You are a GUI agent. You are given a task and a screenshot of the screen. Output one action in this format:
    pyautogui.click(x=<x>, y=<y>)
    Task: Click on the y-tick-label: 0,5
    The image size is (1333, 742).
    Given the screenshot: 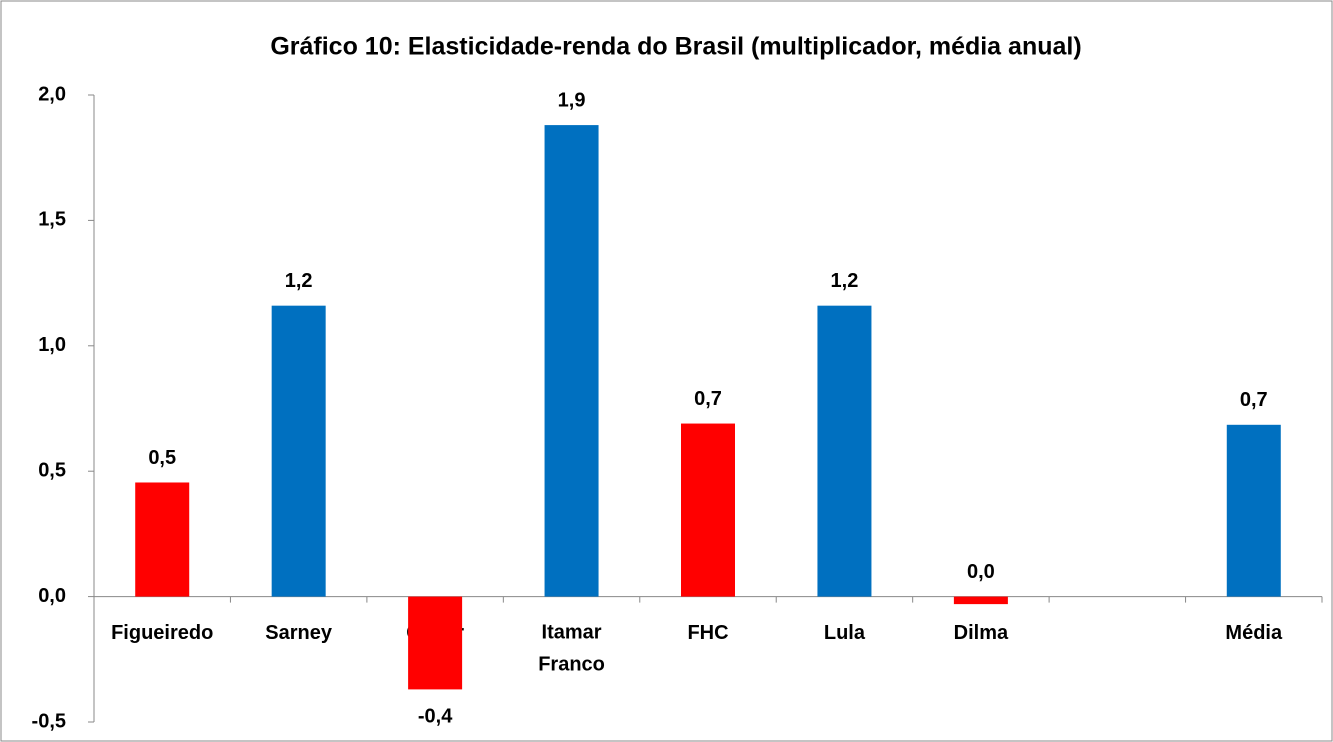 What is the action you would take?
    pyautogui.click(x=52, y=470)
    